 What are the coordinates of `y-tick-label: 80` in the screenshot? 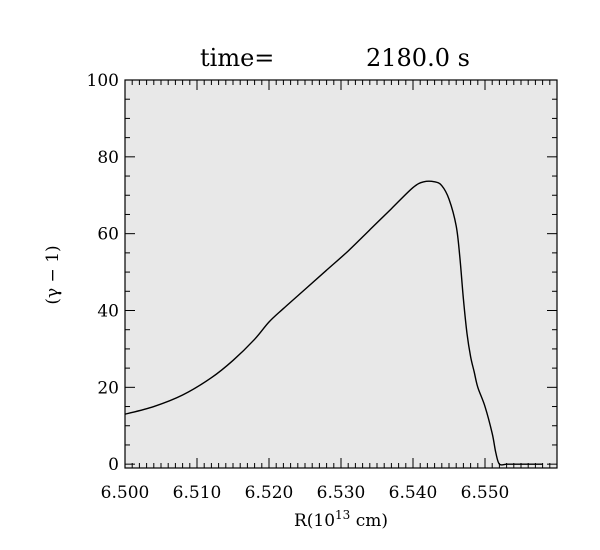 It's located at (108, 158).